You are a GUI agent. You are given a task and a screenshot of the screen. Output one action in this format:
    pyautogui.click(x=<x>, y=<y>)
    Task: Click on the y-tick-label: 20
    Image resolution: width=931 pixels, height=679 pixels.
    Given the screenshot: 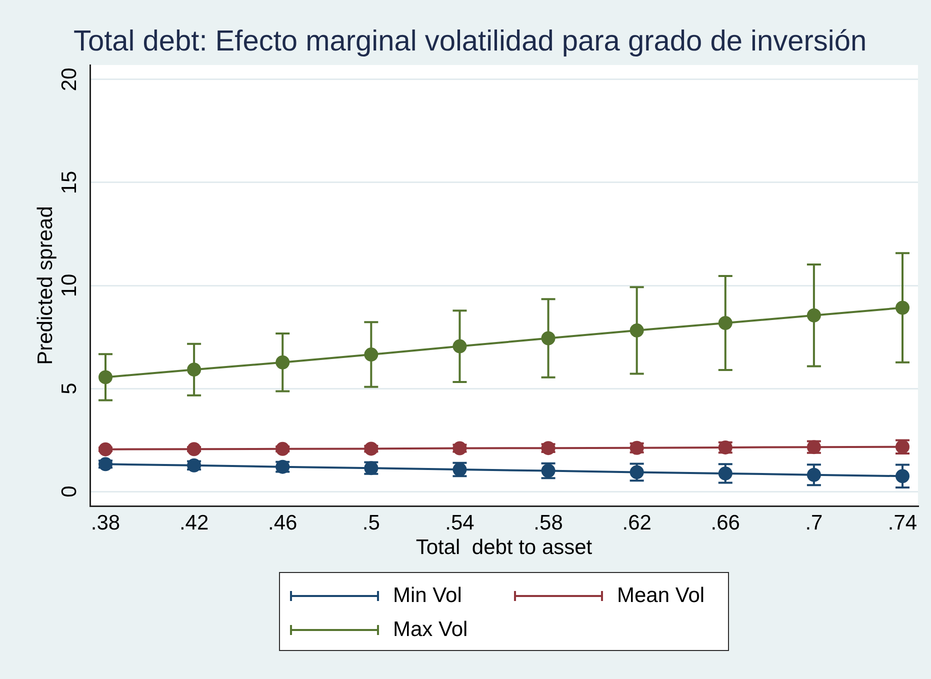 What is the action you would take?
    pyautogui.click(x=70, y=80)
    